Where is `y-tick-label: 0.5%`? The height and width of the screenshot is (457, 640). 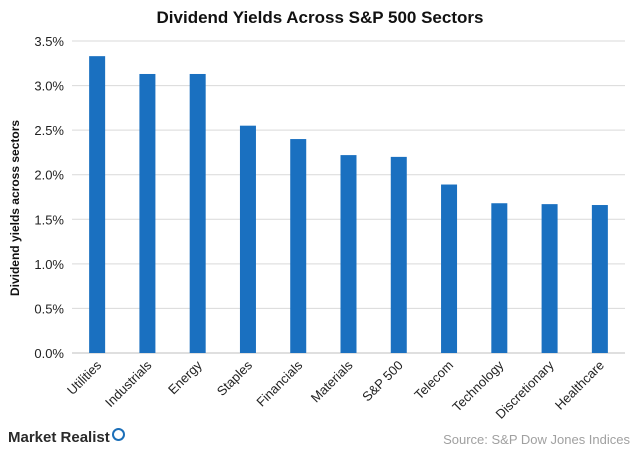 y-tick-label: 0.5% is located at coordinates (49, 308).